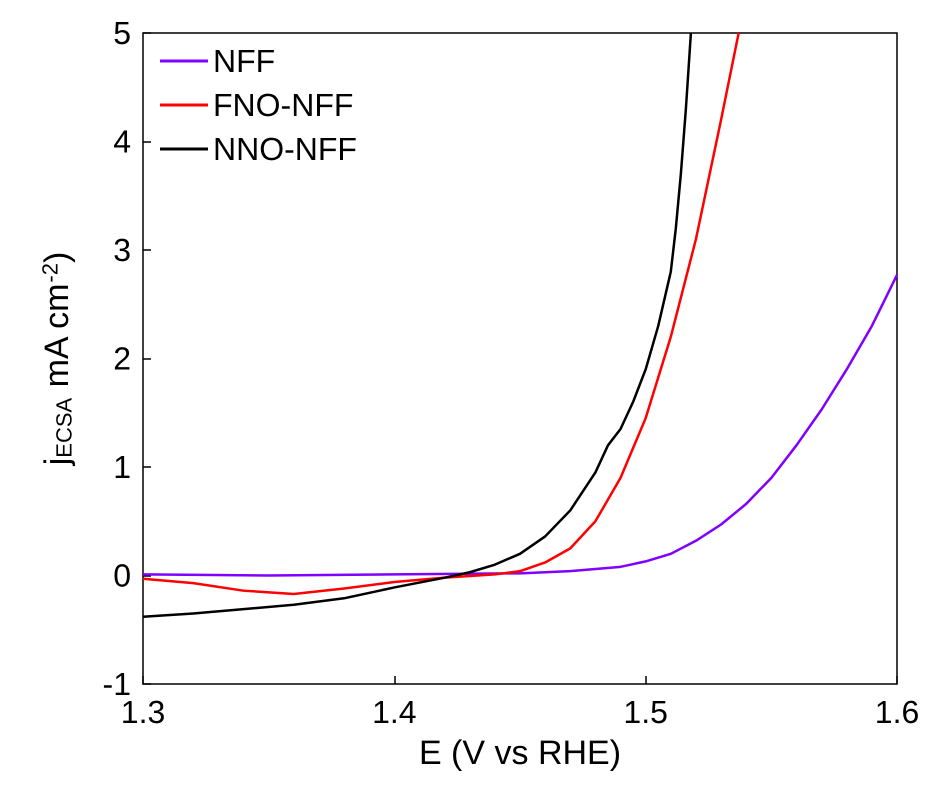 This screenshot has height=801, width=931. What do you see at coordinates (244, 61) in the screenshot?
I see `legend-label: NFF` at bounding box center [244, 61].